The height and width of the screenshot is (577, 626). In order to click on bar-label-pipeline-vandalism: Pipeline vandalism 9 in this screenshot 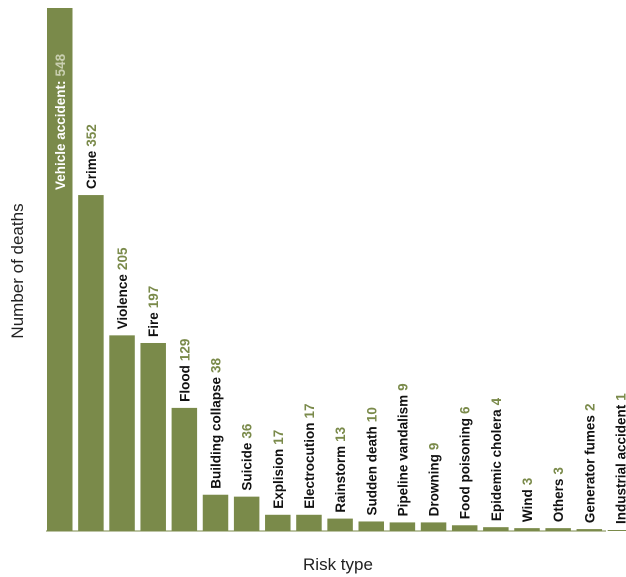, I will do `click(402, 449)`.